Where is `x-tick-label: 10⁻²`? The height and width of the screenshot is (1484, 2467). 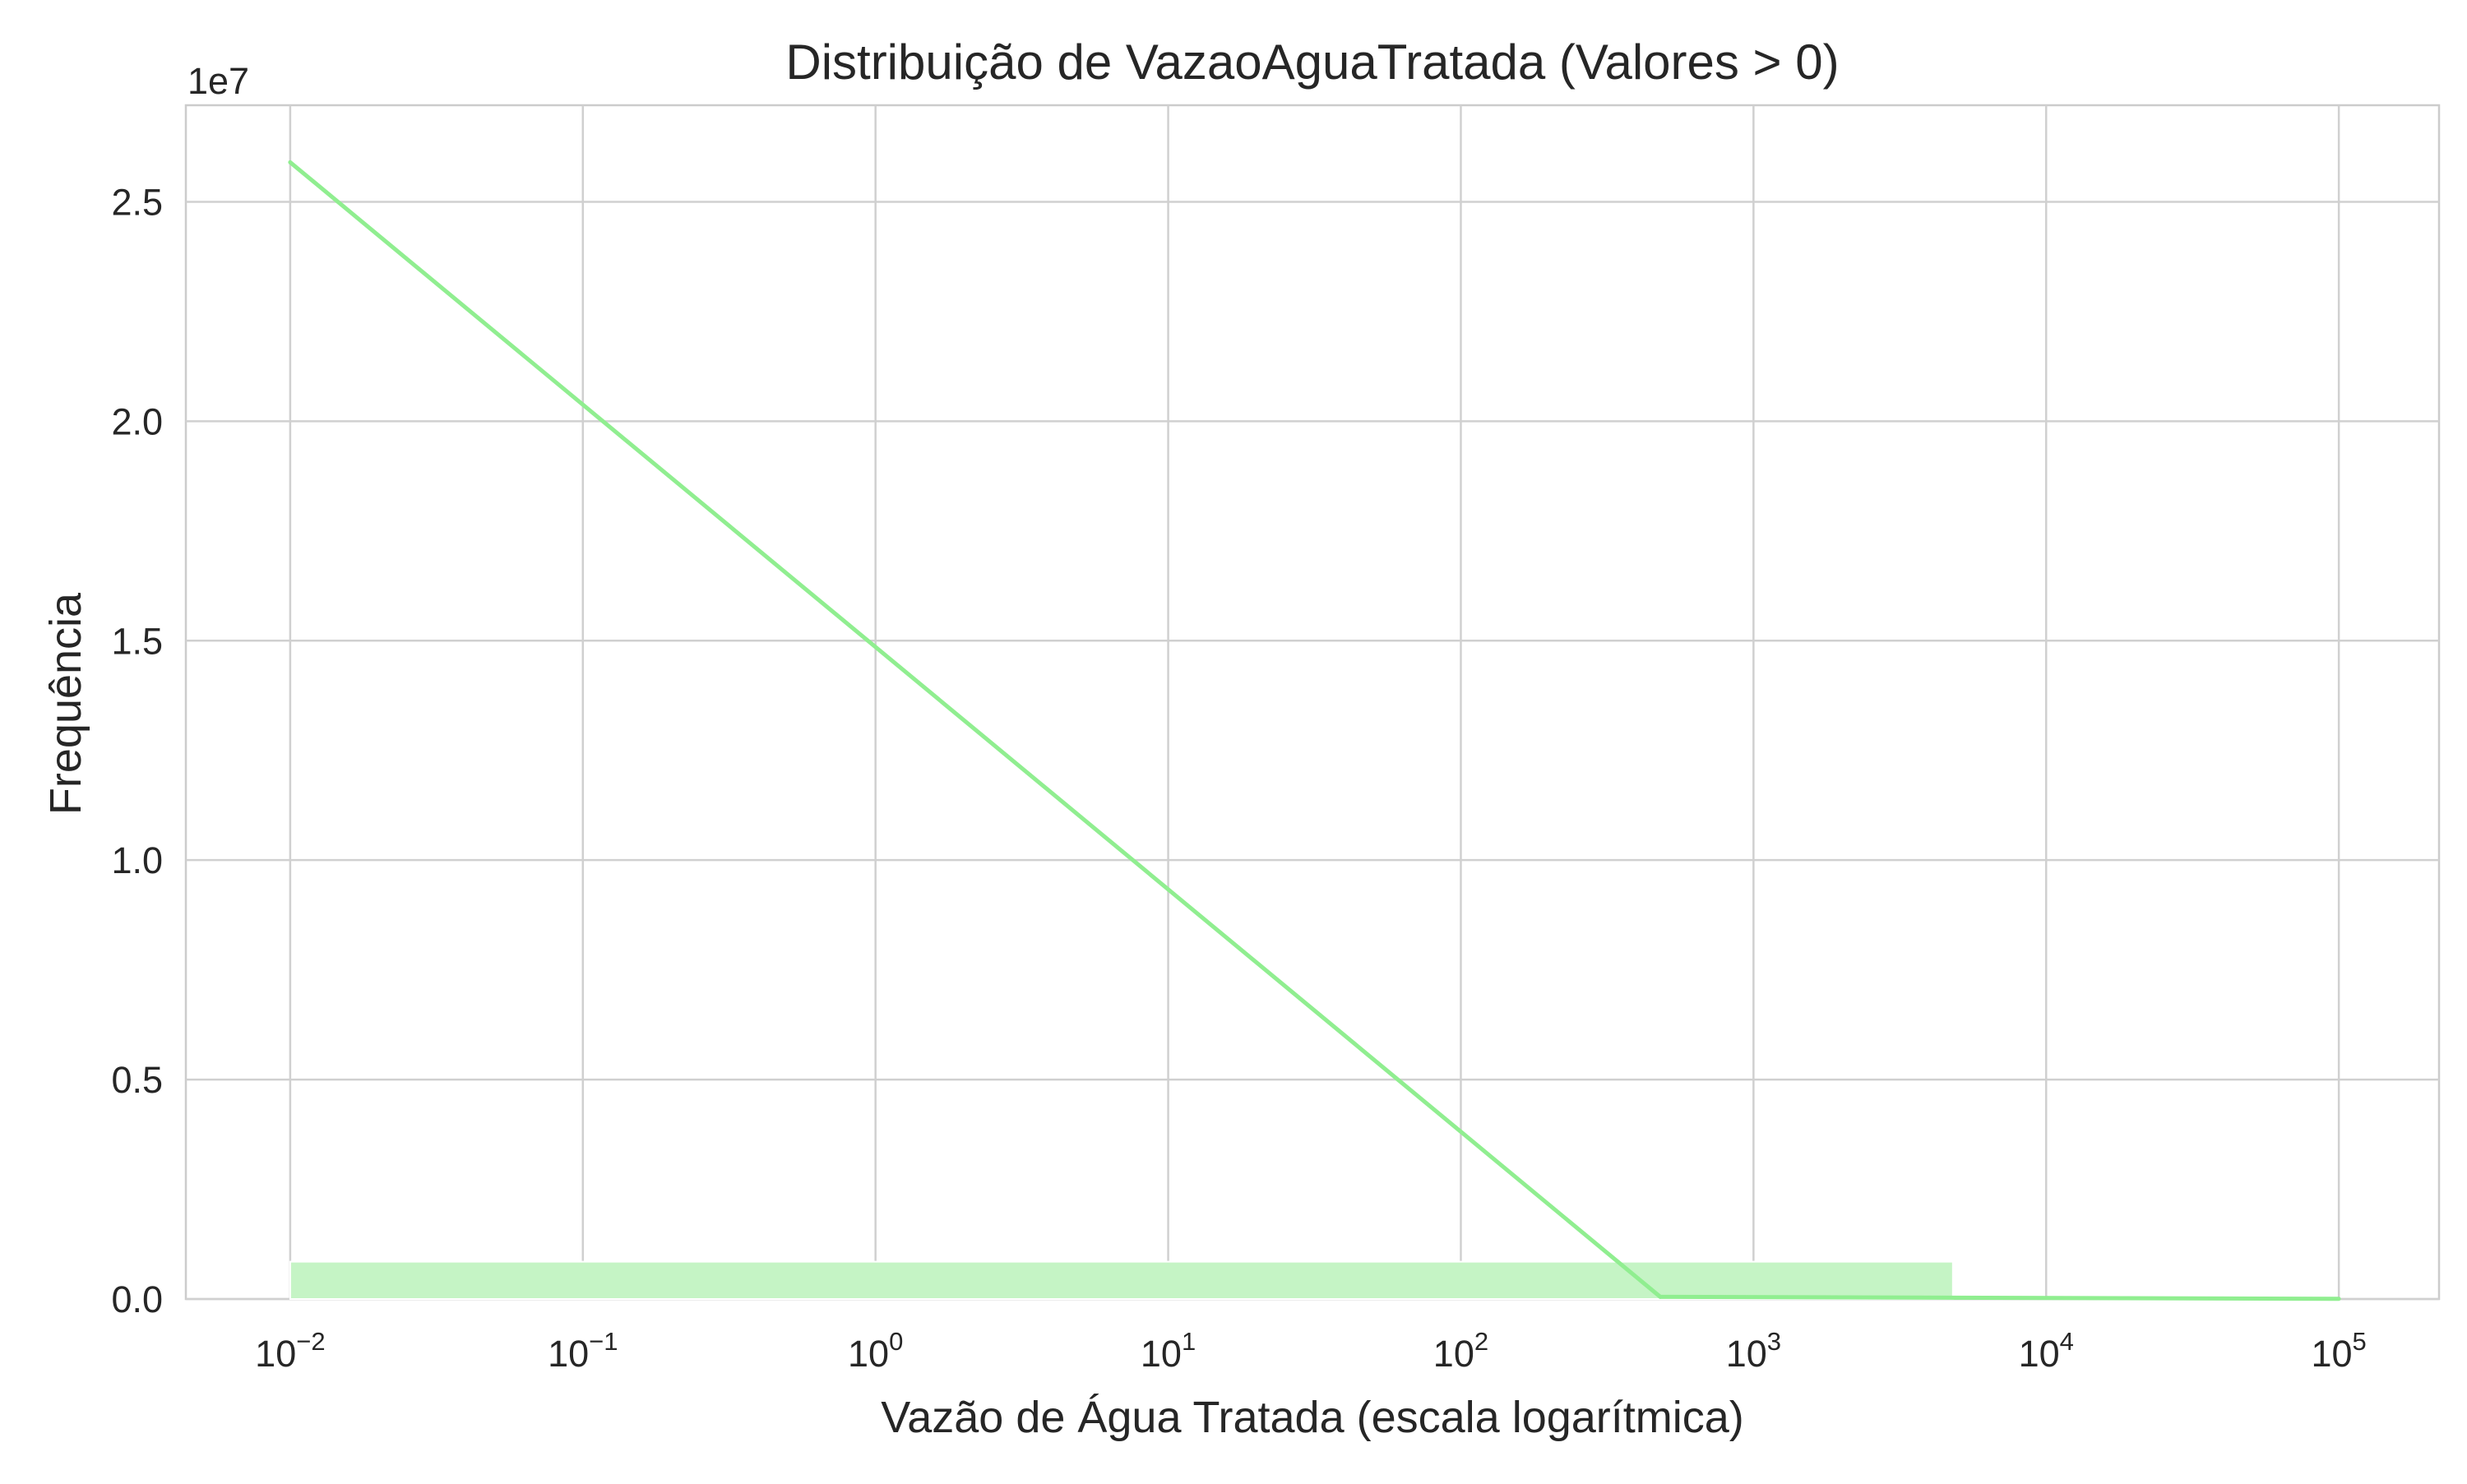
x-tick-label: 10⁻² is located at coordinates (290, 1351).